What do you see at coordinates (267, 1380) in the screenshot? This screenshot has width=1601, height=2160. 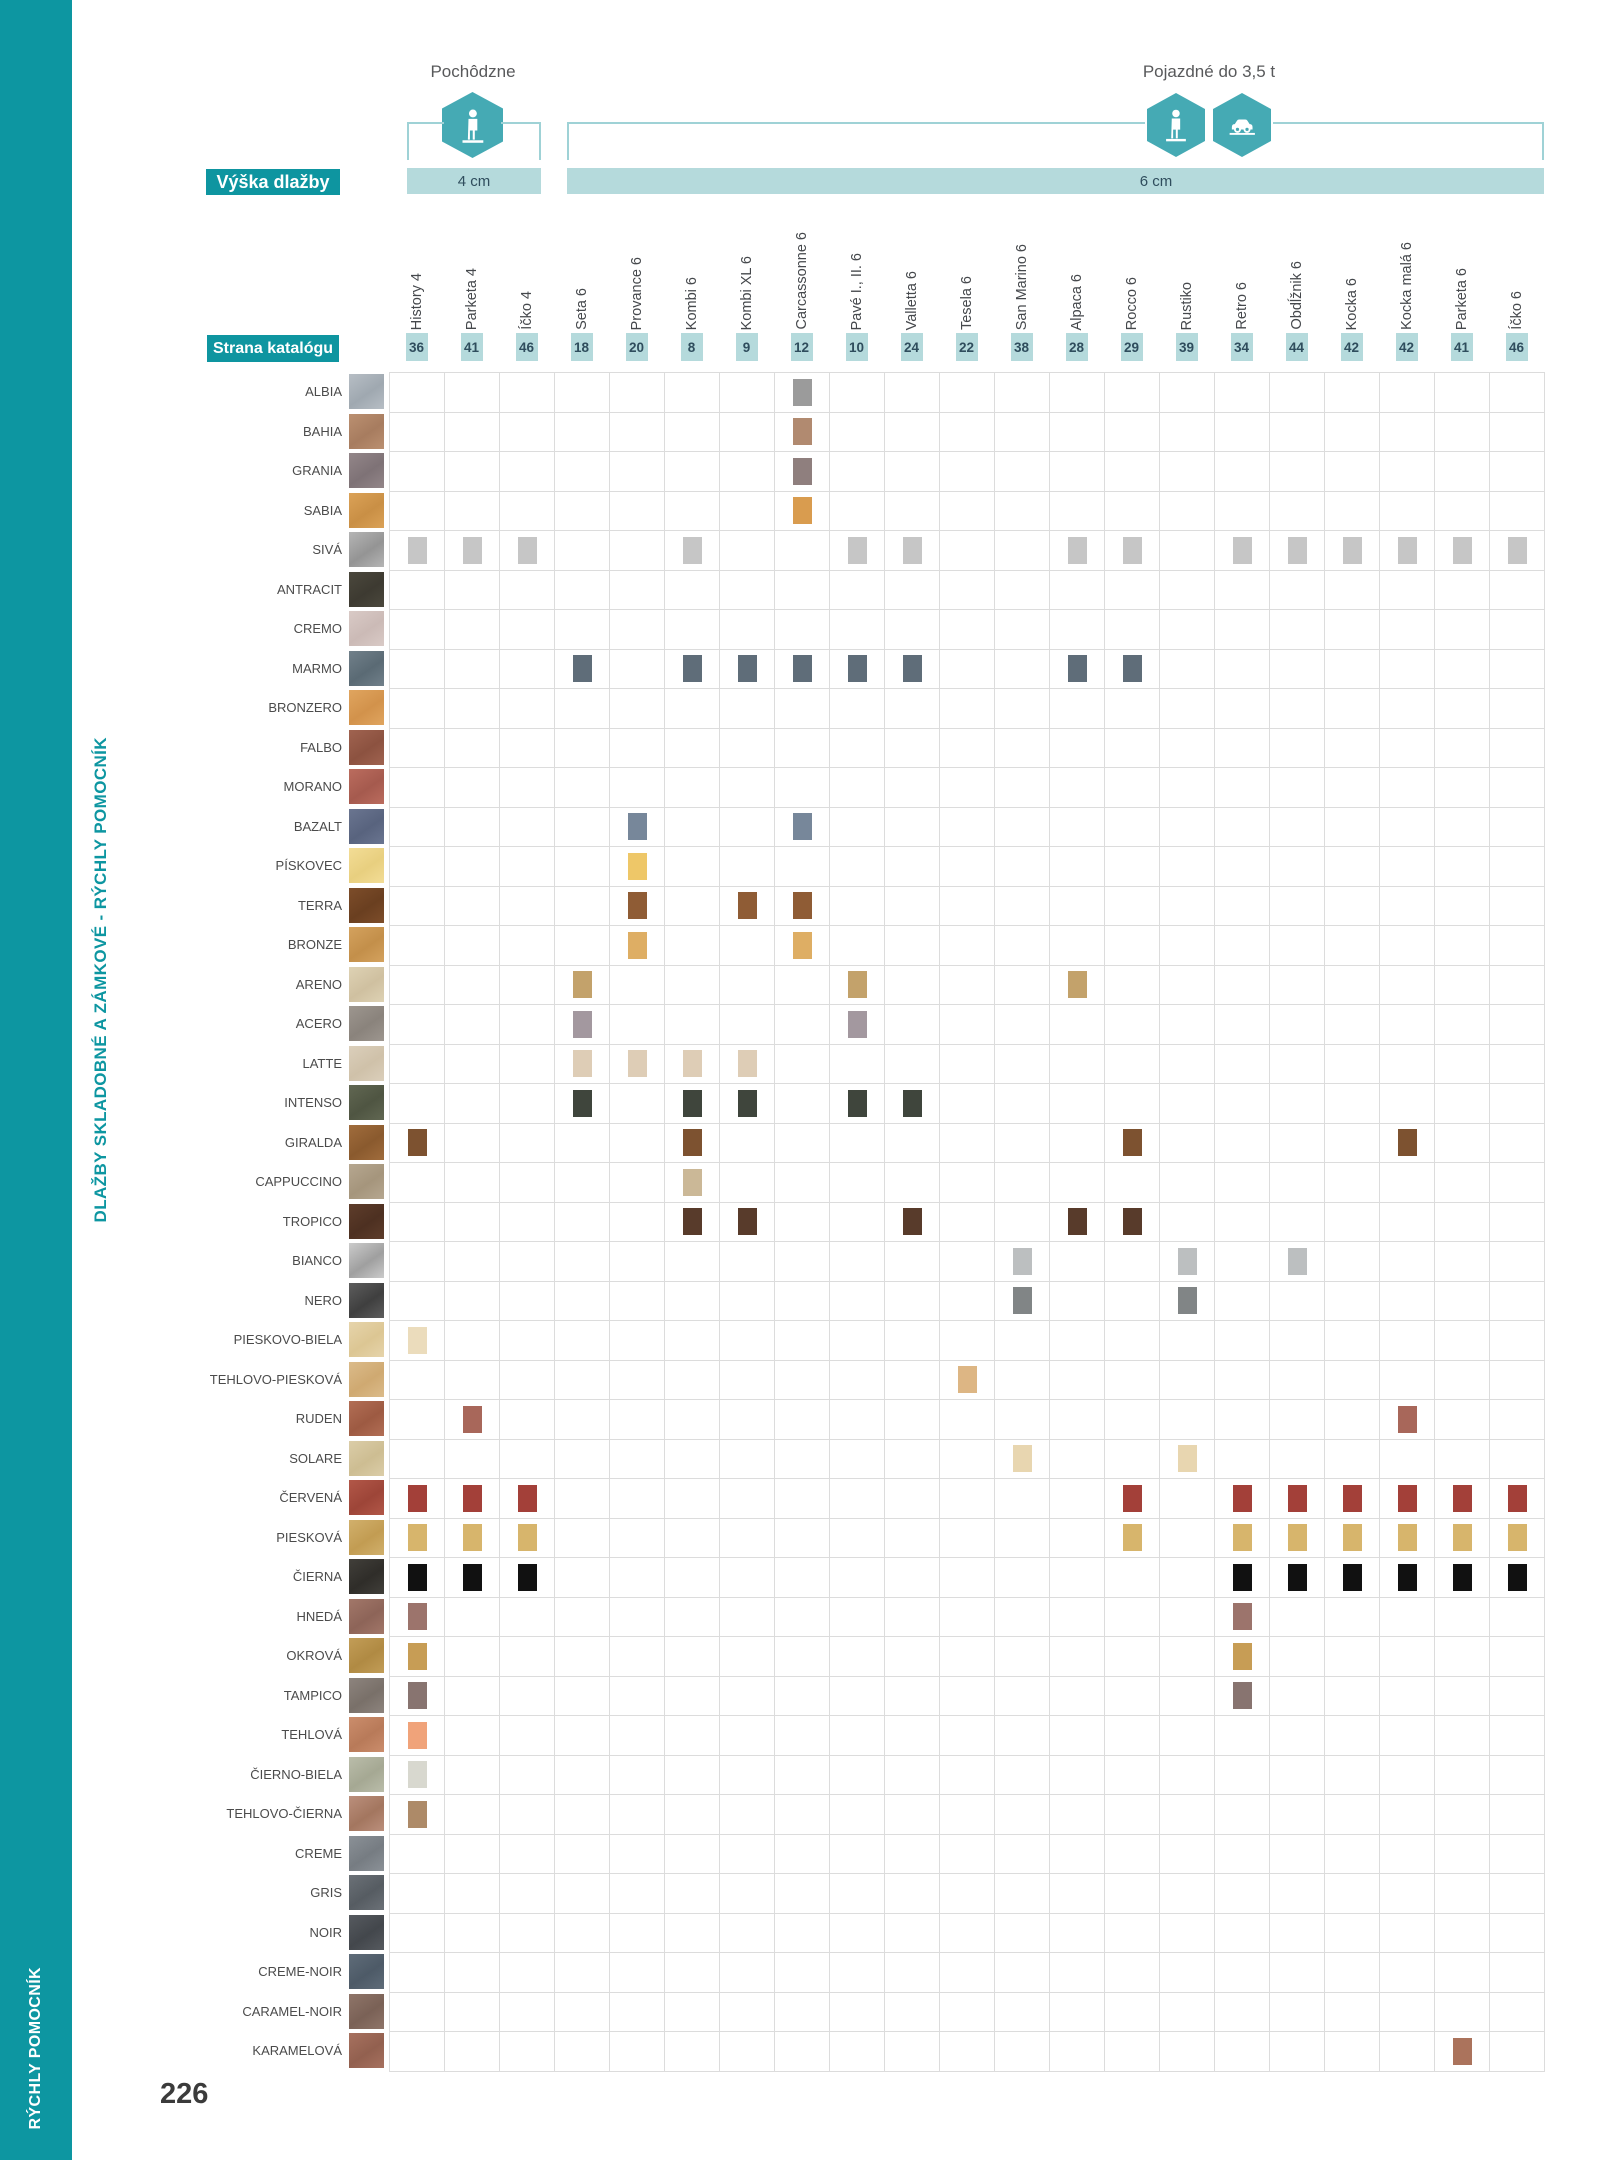 I see `row-label: TEHLOVO-PIESKOVÁ` at bounding box center [267, 1380].